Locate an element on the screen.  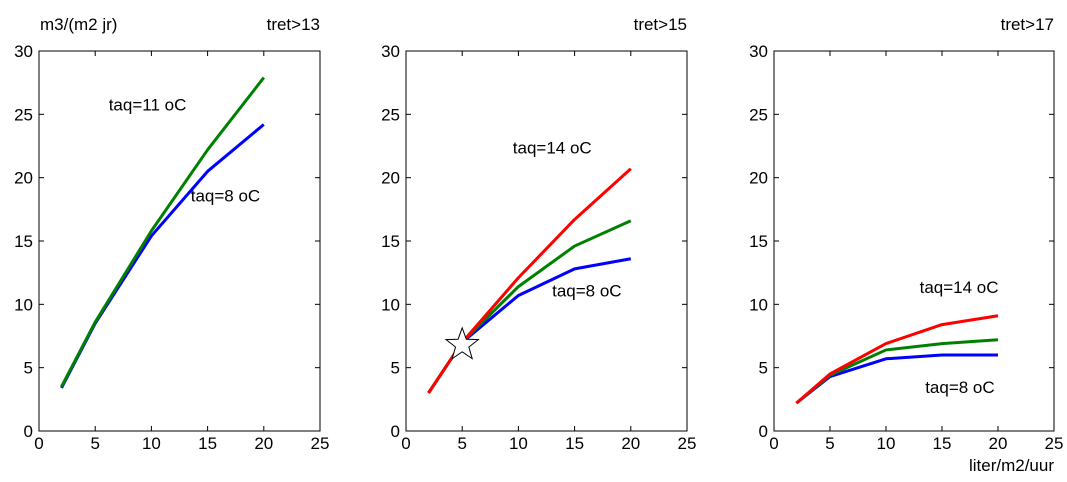
y-axis-label: m3/(m2 jr) is located at coordinates (78, 24).